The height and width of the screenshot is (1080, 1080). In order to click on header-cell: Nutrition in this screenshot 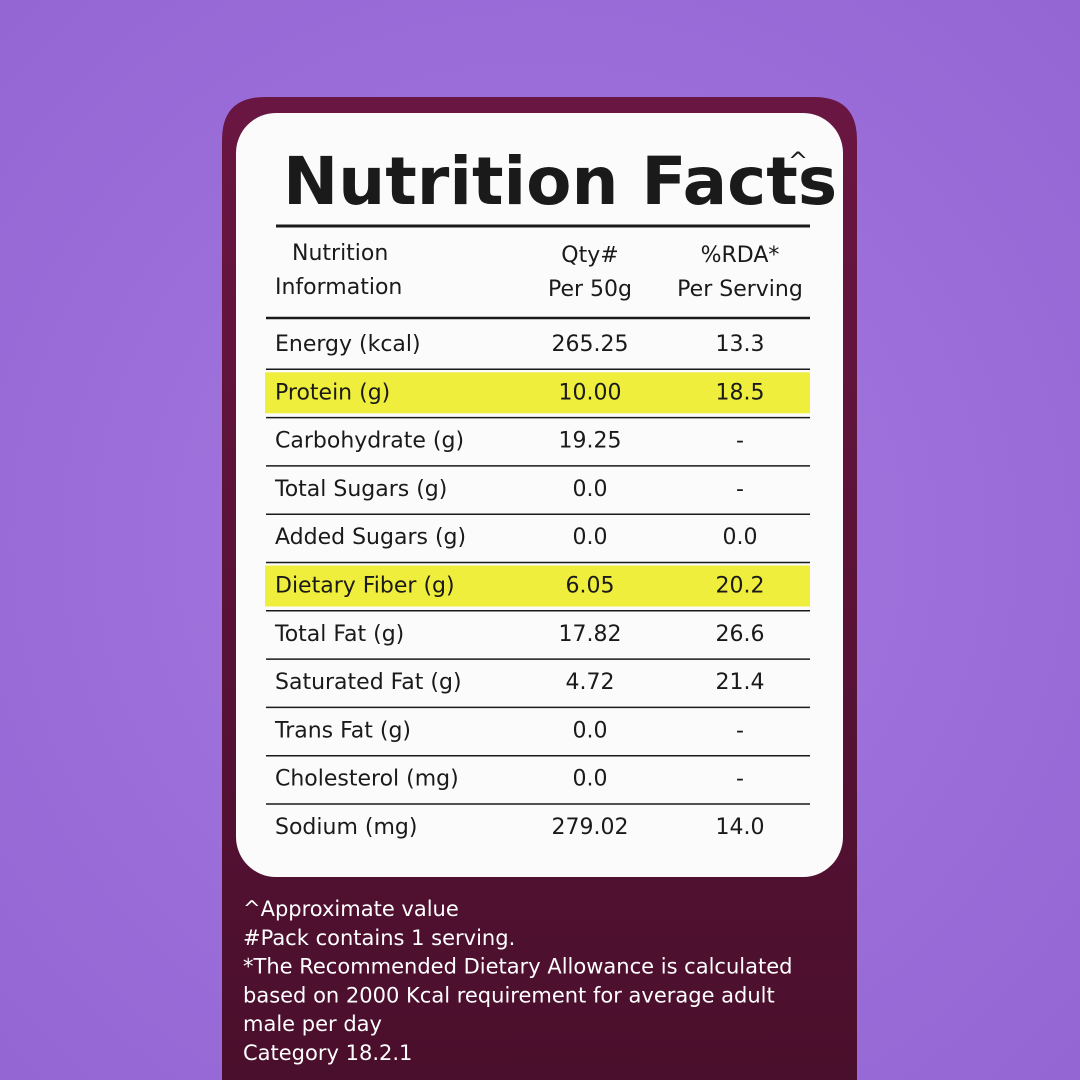, I will do `click(340, 253)`.